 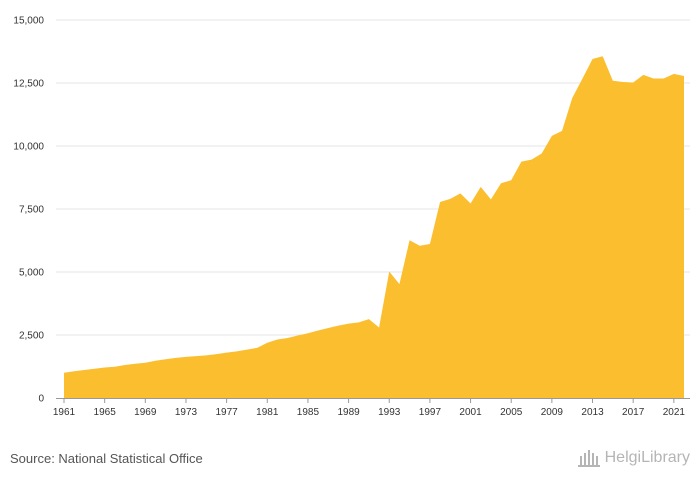 What do you see at coordinates (106, 458) in the screenshot?
I see `source-note: Source: National Statistical Office` at bounding box center [106, 458].